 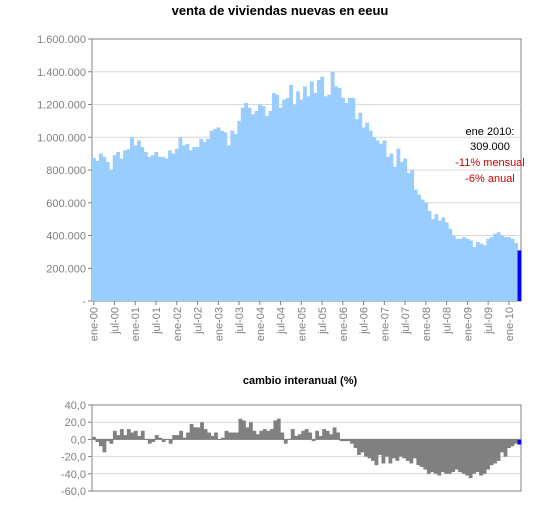 What do you see at coordinates (519, 275) in the screenshot?
I see `main-bar-highlight` at bounding box center [519, 275].